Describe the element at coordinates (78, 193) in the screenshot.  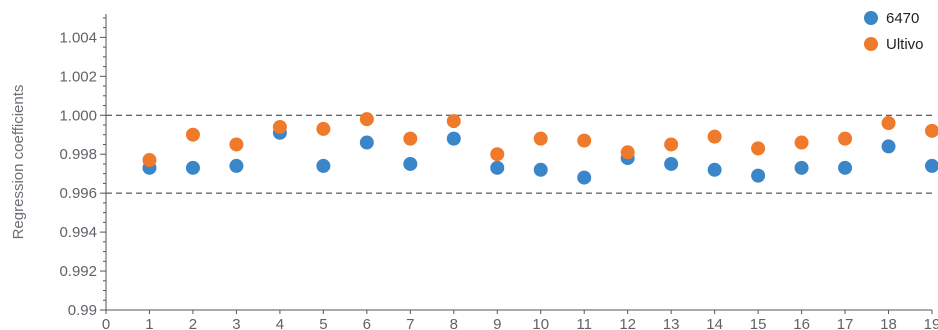
I see `y-tick-label: 0.996` at that location.